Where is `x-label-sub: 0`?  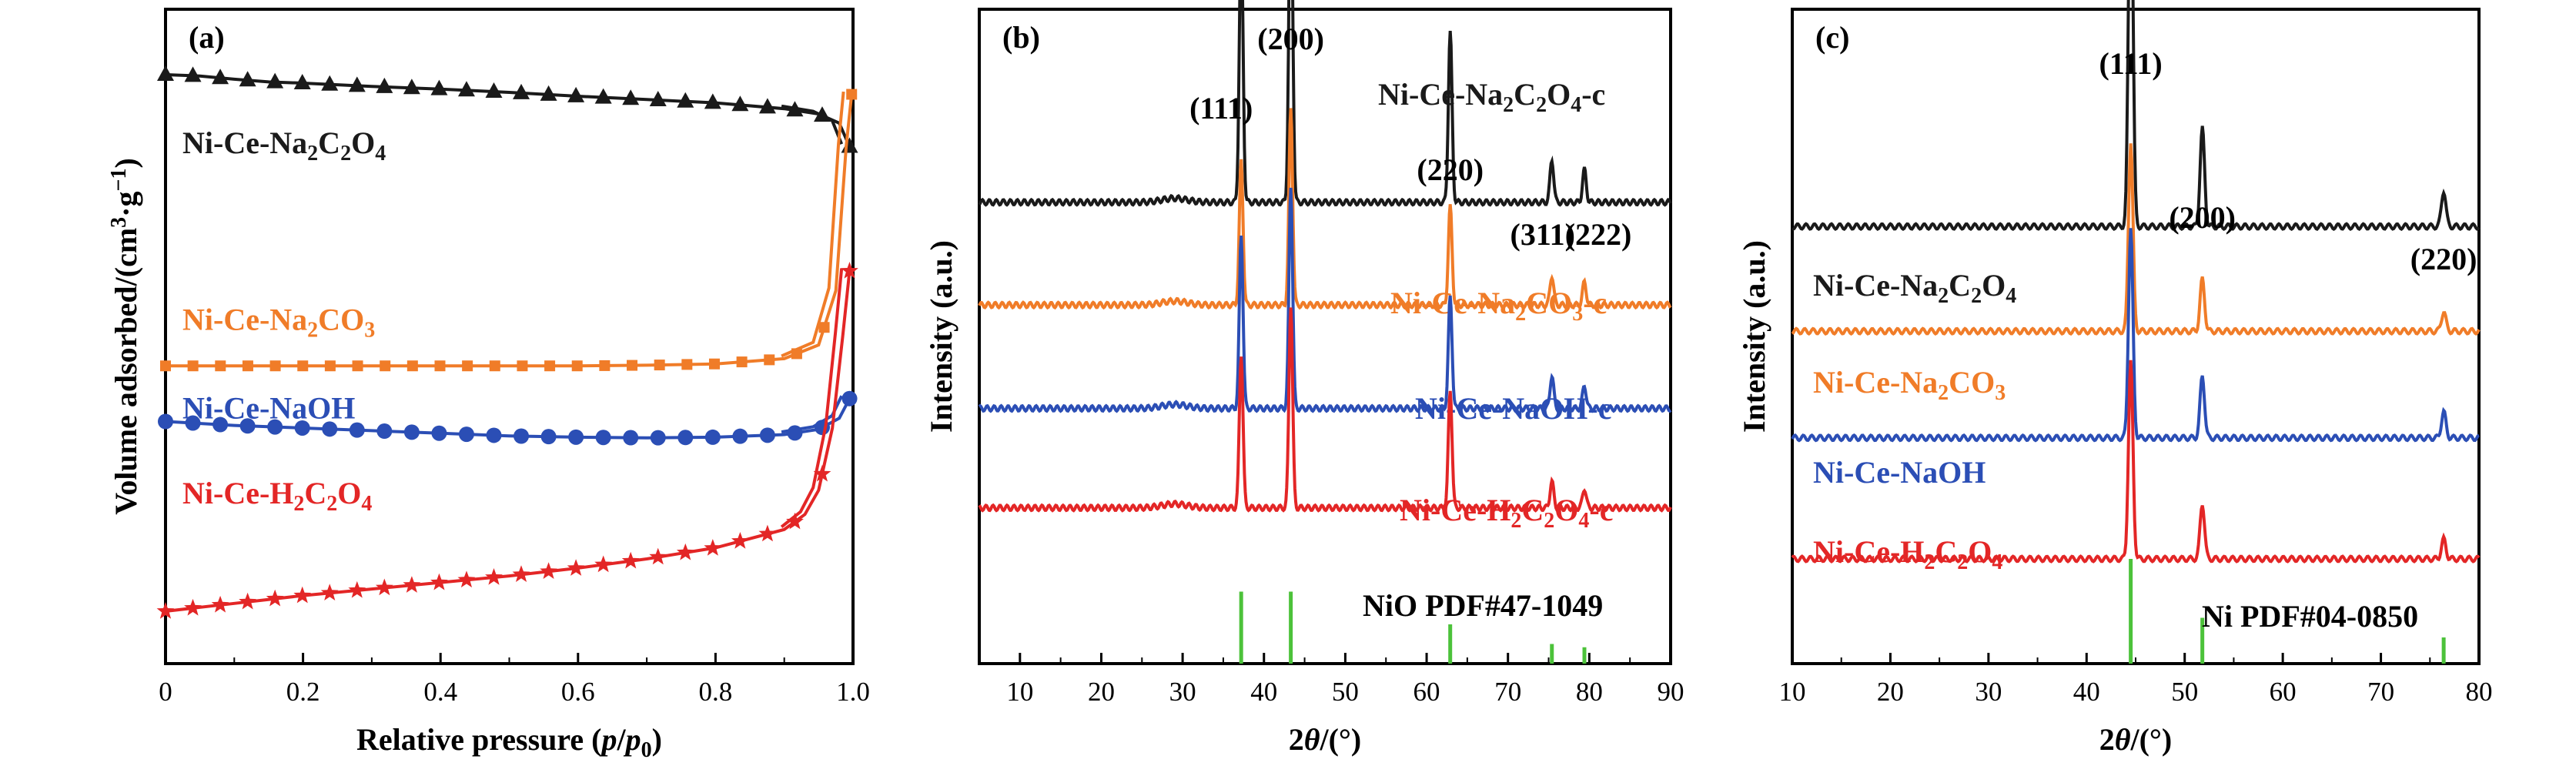 x-label-sub: 0 is located at coordinates (647, 750).